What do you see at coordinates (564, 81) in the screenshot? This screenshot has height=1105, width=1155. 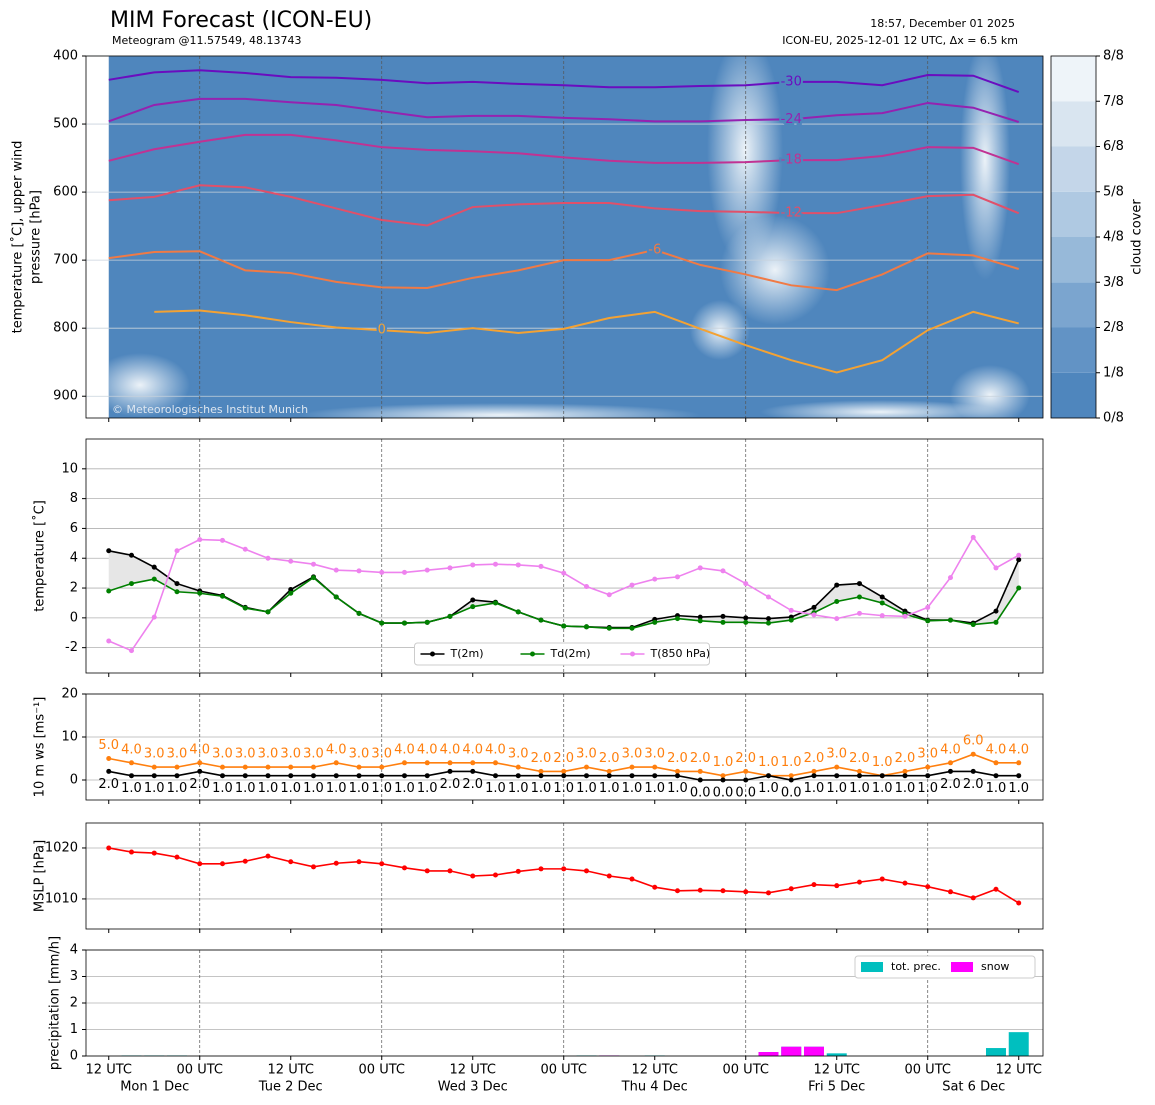 I see `temperature-contour` at bounding box center [564, 81].